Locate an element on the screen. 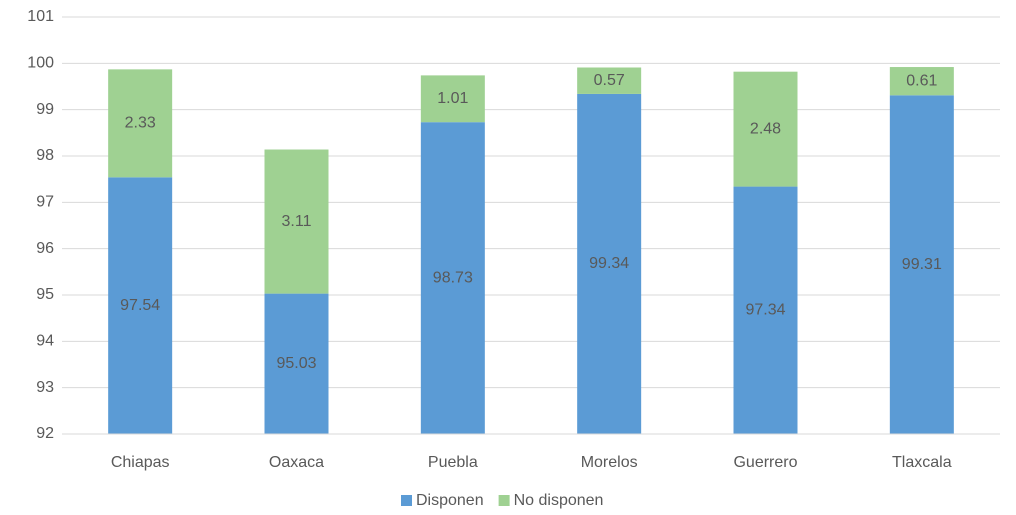 The height and width of the screenshot is (515, 1016). y-tick-label: 96 is located at coordinates (45, 248).